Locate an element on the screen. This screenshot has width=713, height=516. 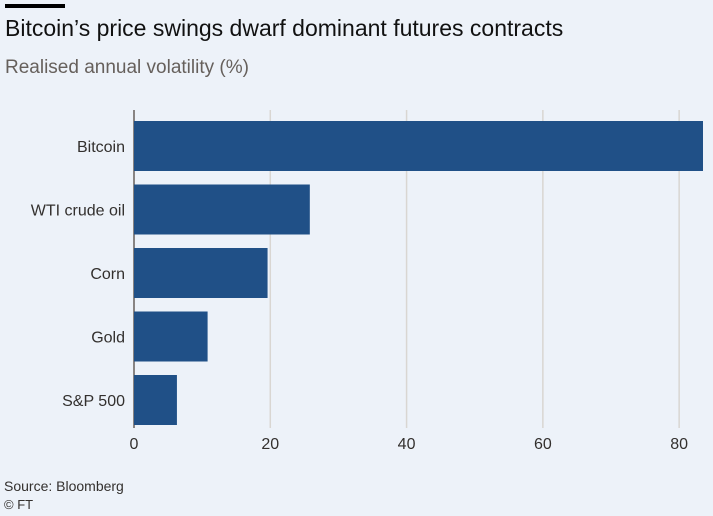
tick-label-40: 40 is located at coordinates (407, 444).